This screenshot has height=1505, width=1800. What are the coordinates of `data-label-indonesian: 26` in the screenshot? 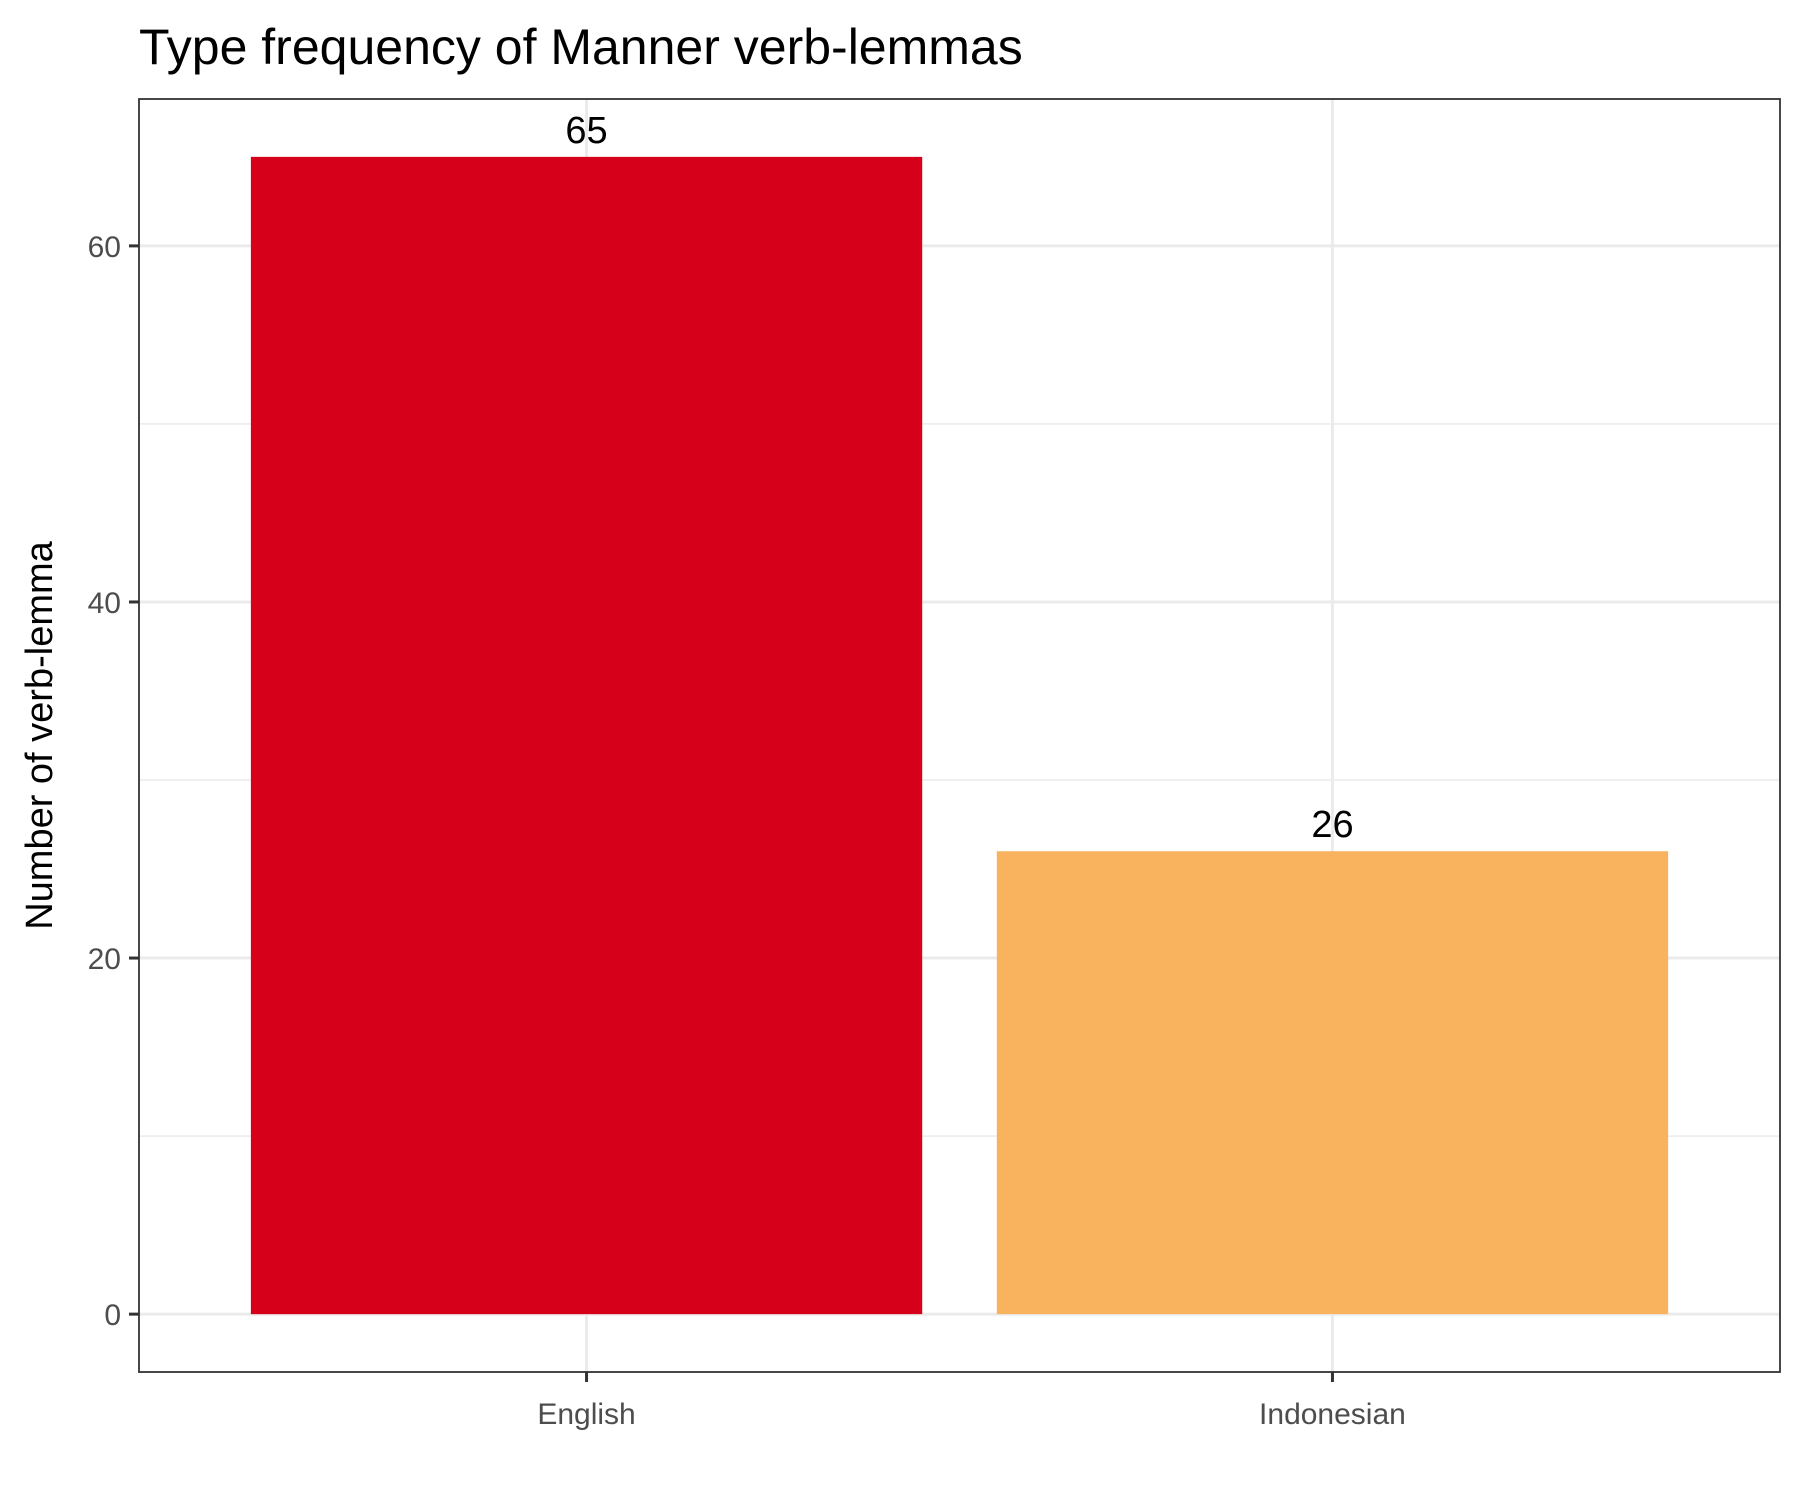 It's located at (1332, 825).